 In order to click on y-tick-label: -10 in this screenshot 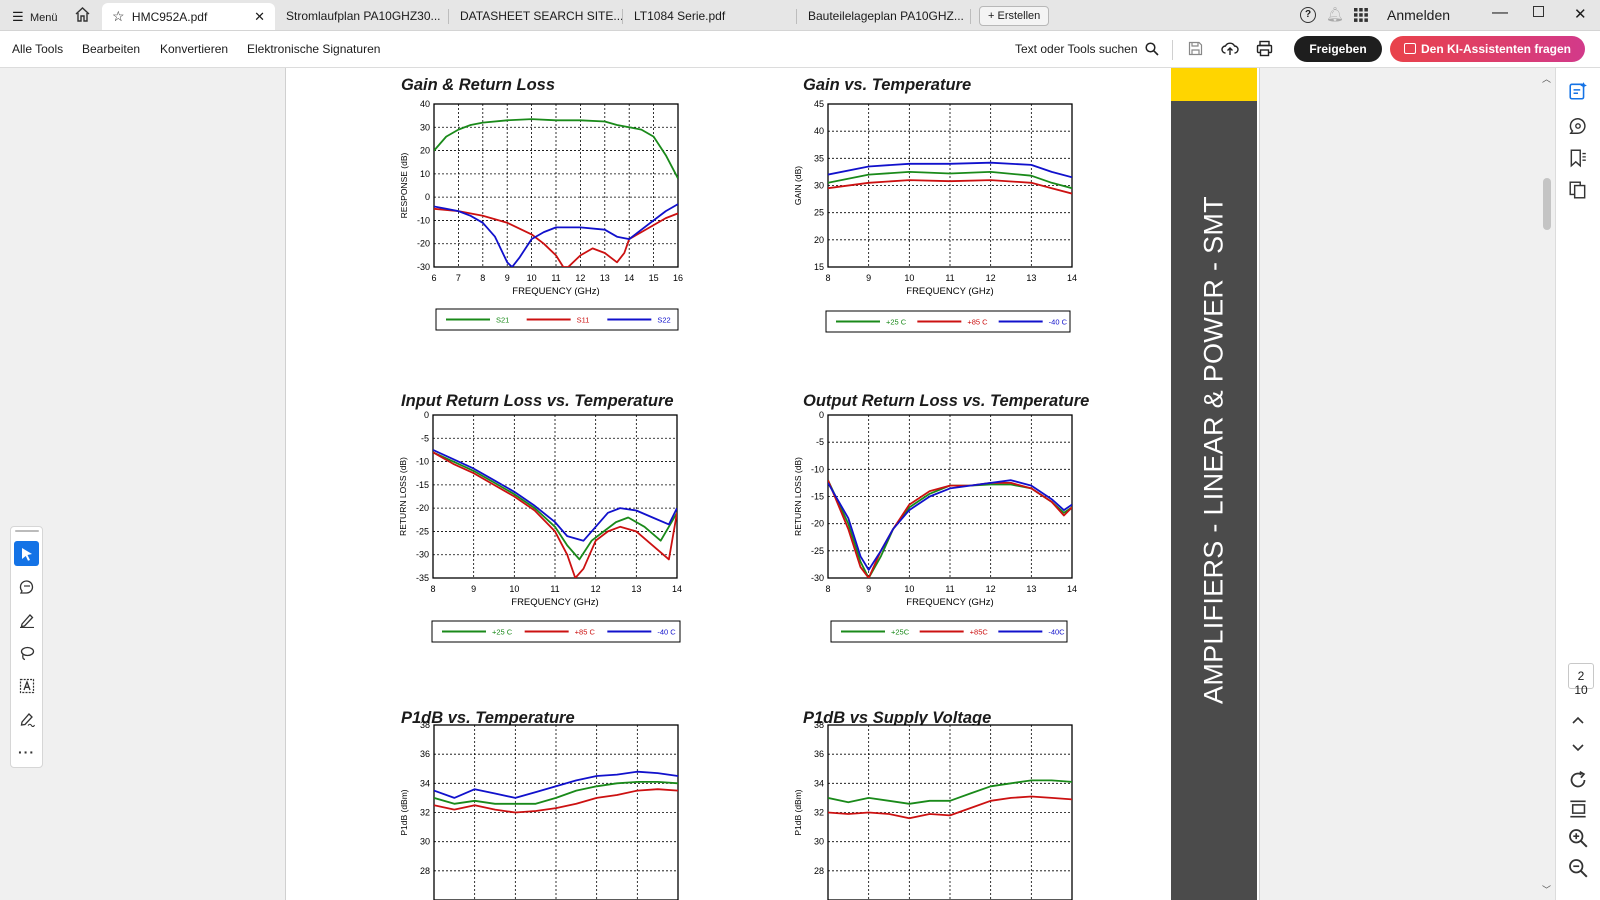, I will do `click(423, 220)`.